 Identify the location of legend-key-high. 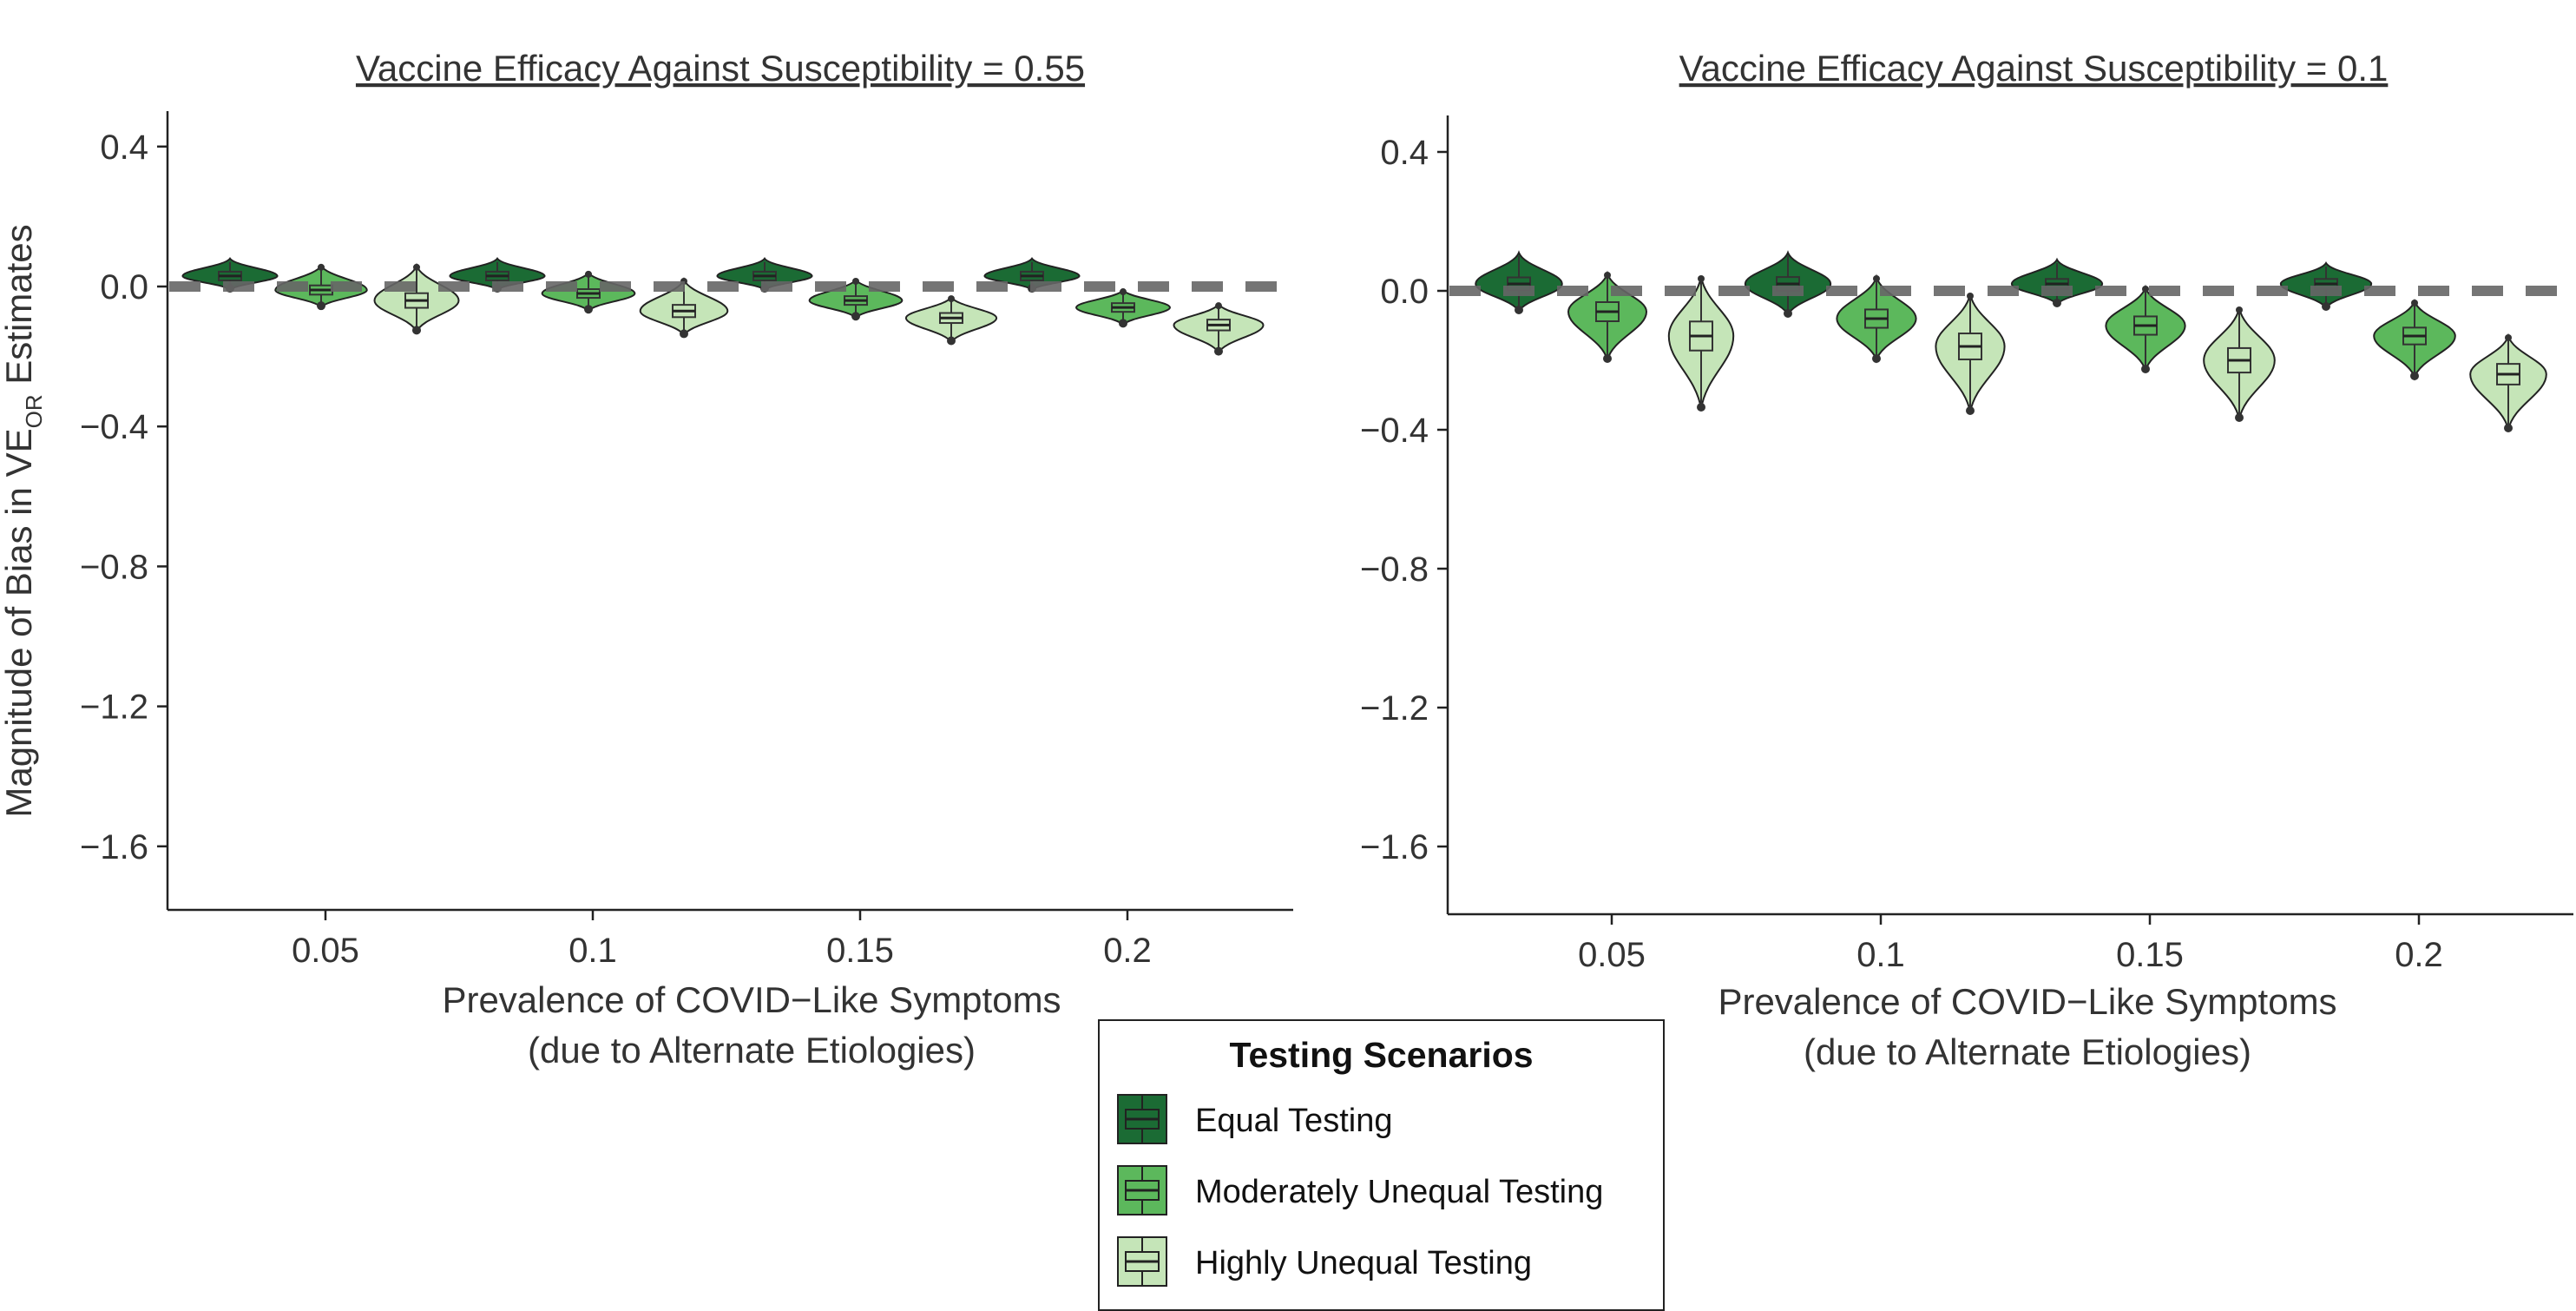
(1142, 1262).